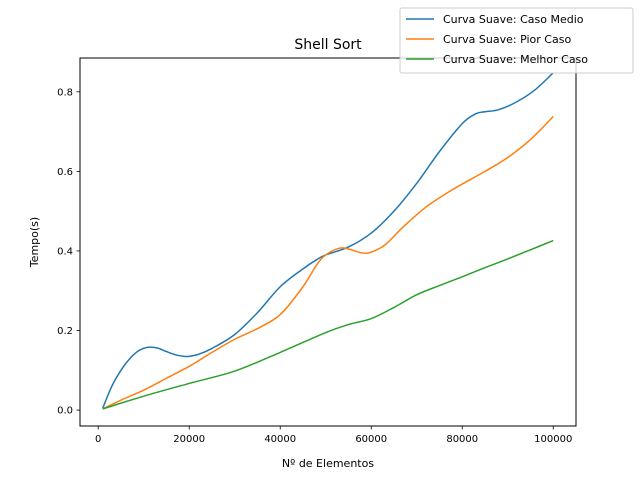 The image size is (640, 480). Describe the element at coordinates (333, 435) in the screenshot. I see `x-axis: 0 20000 40000 60000 80000 100000` at that location.